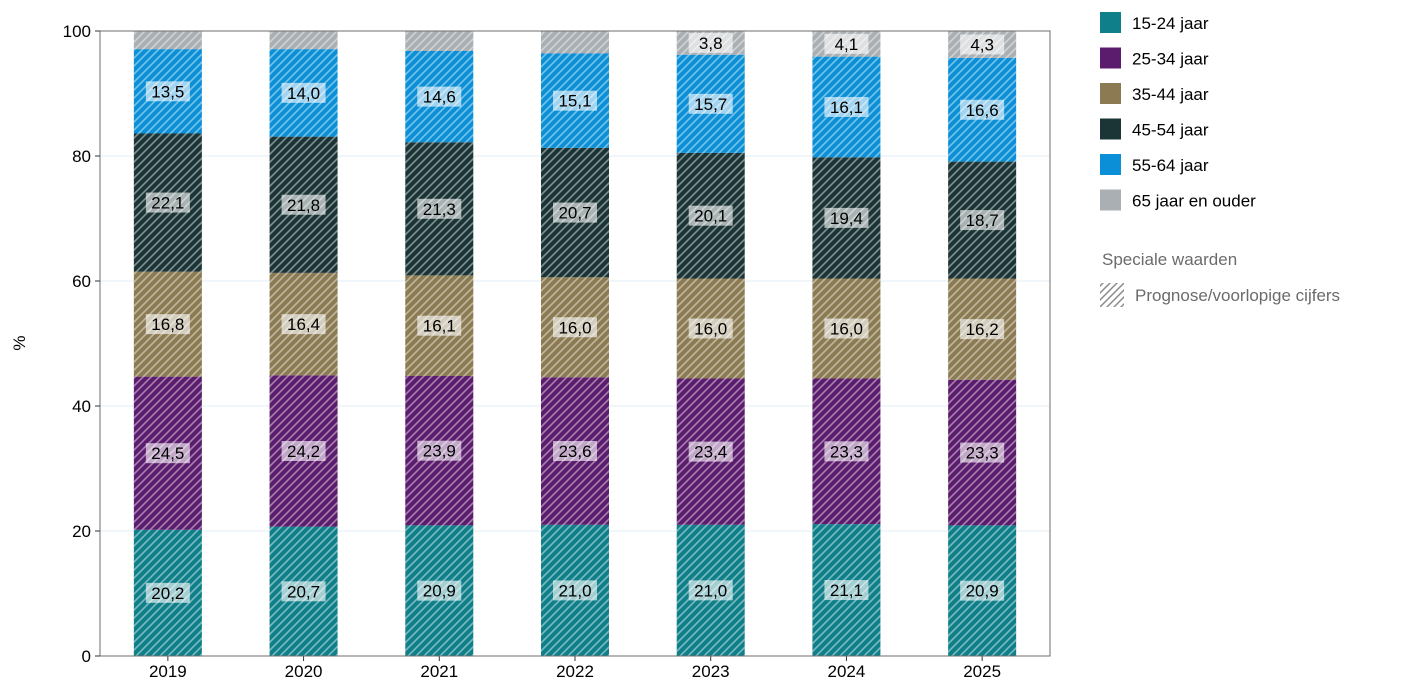  Describe the element at coordinates (1170, 94) in the screenshot. I see `legend-label: 35-44 jaar` at that location.